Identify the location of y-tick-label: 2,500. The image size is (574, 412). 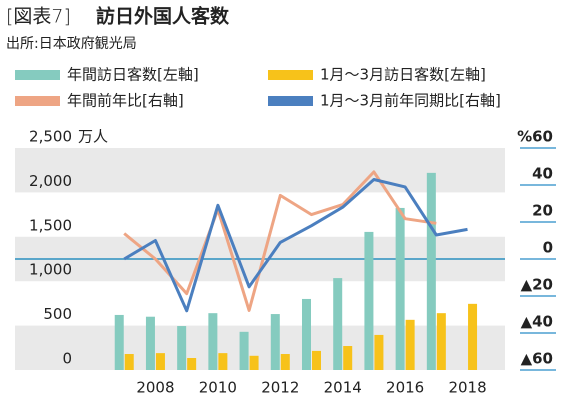
(50, 137).